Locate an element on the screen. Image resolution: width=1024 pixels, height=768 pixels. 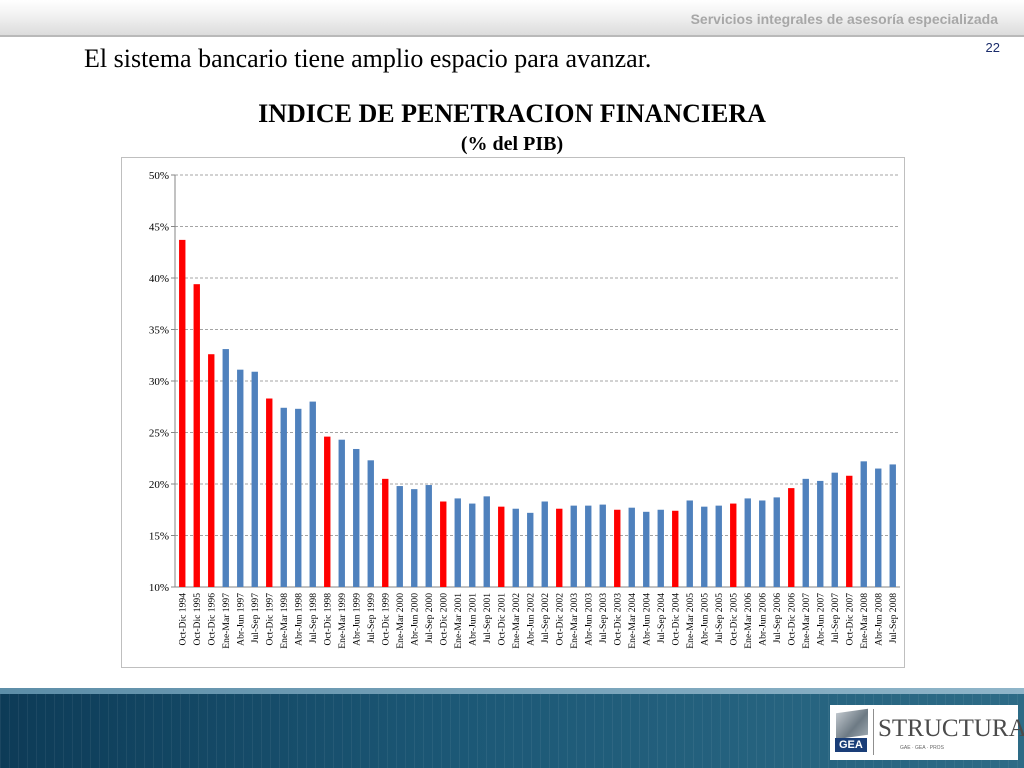
x-tick-label: Abr-Jun 2002 is located at coordinates (530, 619).